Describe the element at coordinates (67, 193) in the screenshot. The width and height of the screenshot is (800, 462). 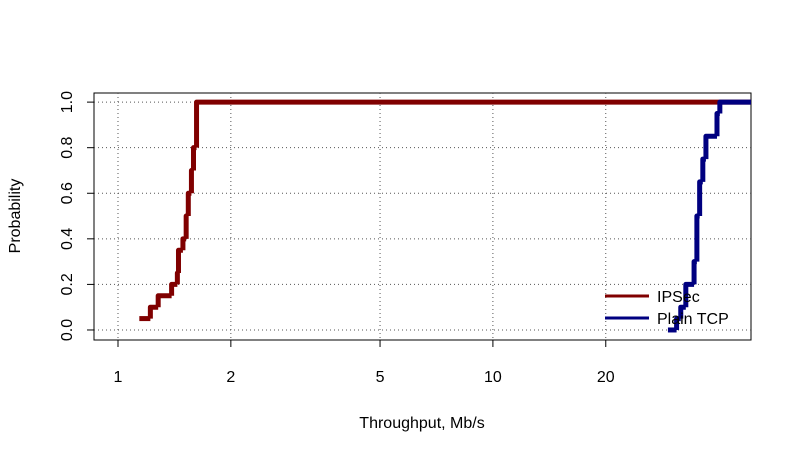
I see `y-tick-label: 0.6` at that location.